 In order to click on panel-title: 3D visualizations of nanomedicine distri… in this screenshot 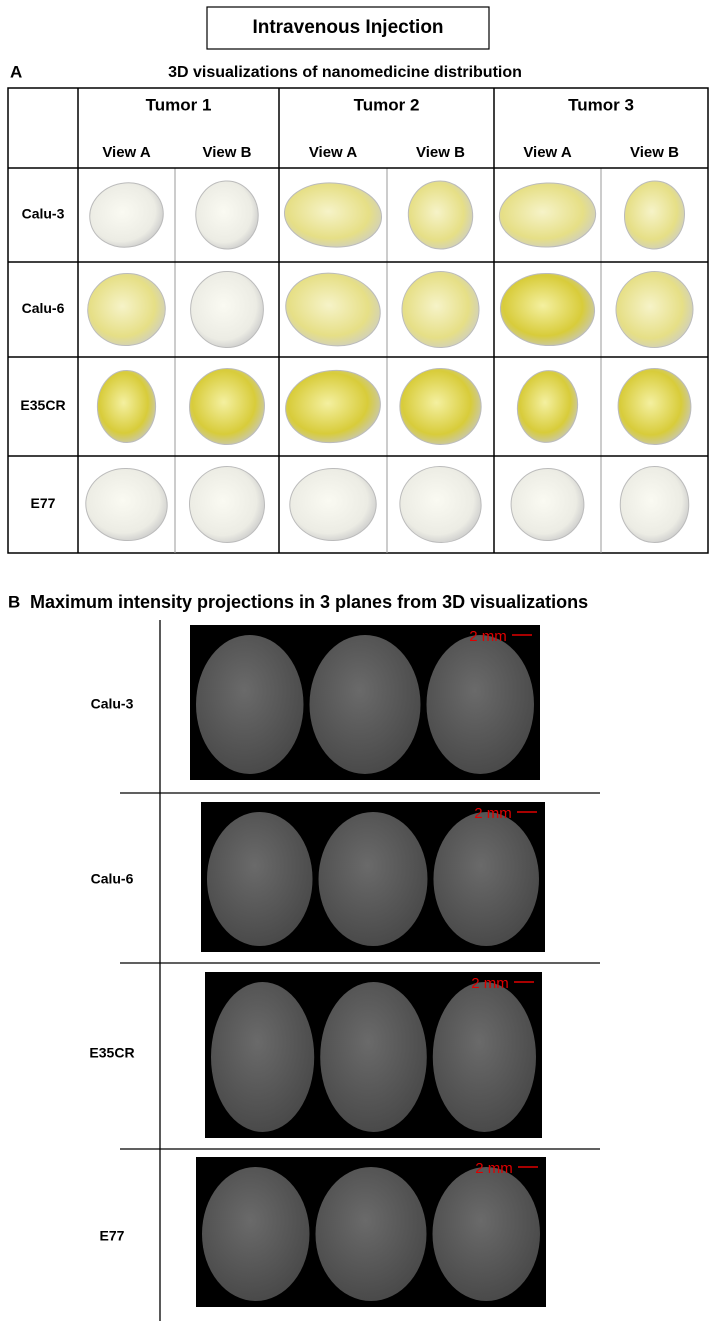, I will do `click(345, 72)`.